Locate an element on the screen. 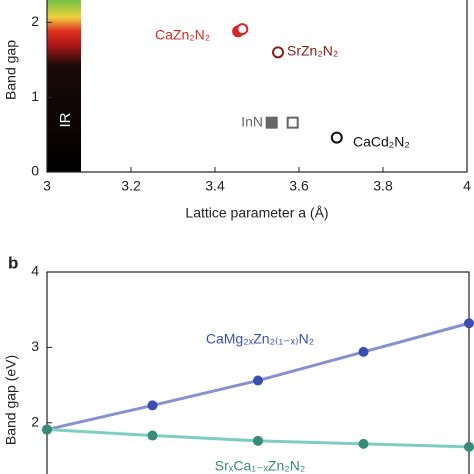 The image size is (474, 474). panel-label: b is located at coordinates (13, 262).